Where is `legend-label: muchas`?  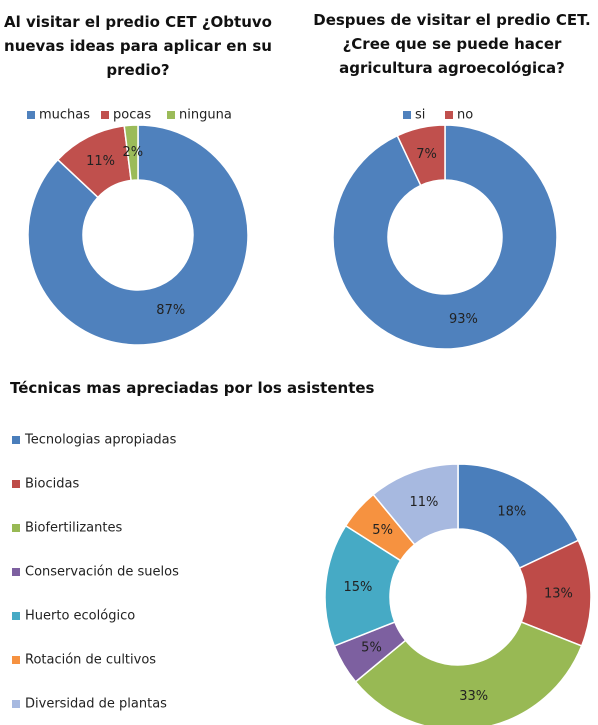 legend-label: muchas is located at coordinates (64, 115).